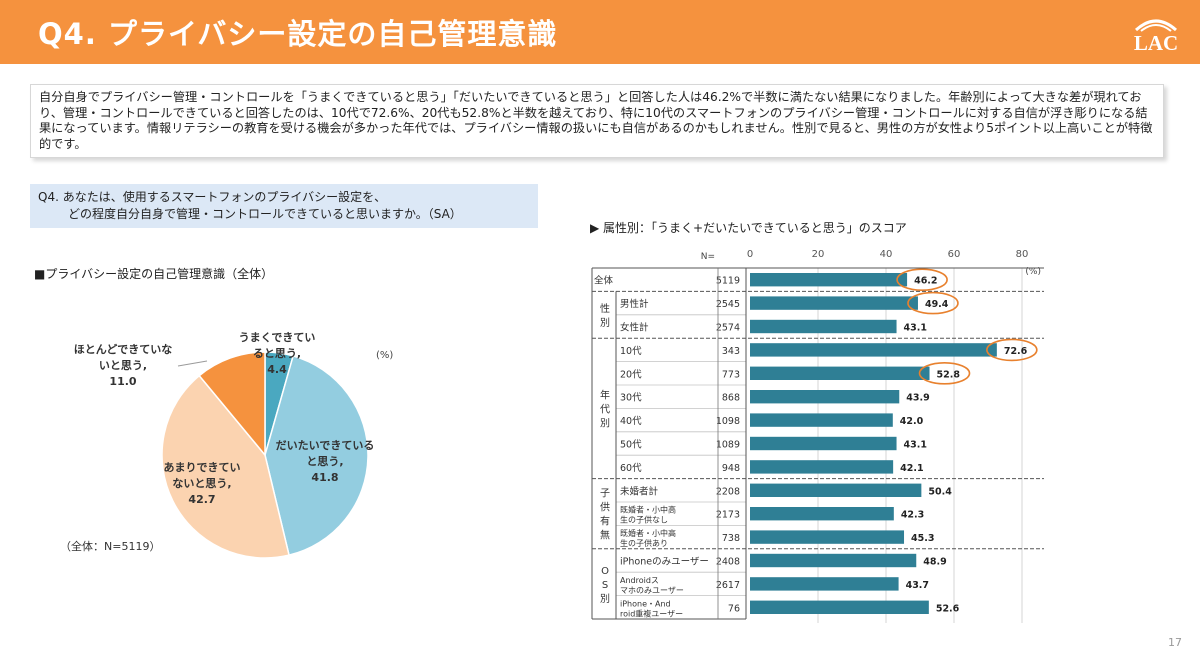  I want to click on group-label-char: O, so click(605, 571).